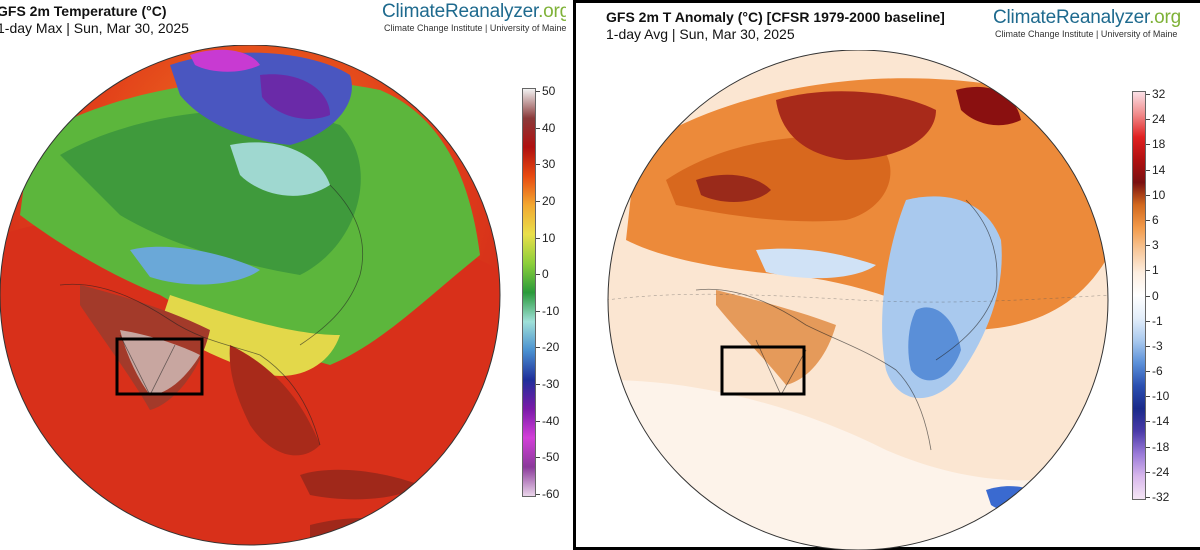 The height and width of the screenshot is (550, 1200). Describe the element at coordinates (1161, 446) in the screenshot. I see `colorbar-tick-label: -18` at that location.